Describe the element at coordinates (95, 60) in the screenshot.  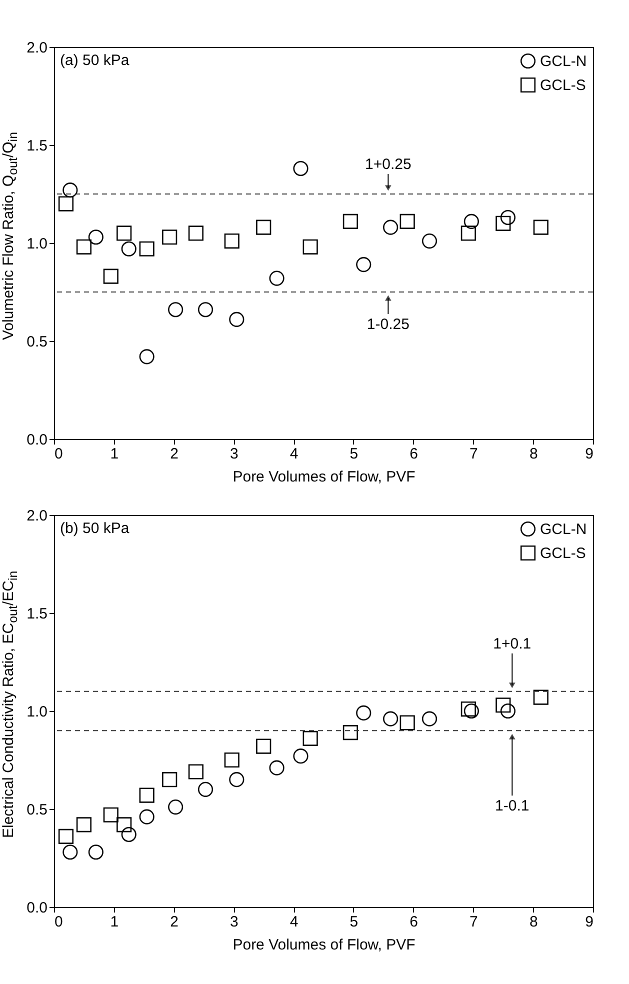
I see `annotation: (a) 50 kPa` at that location.